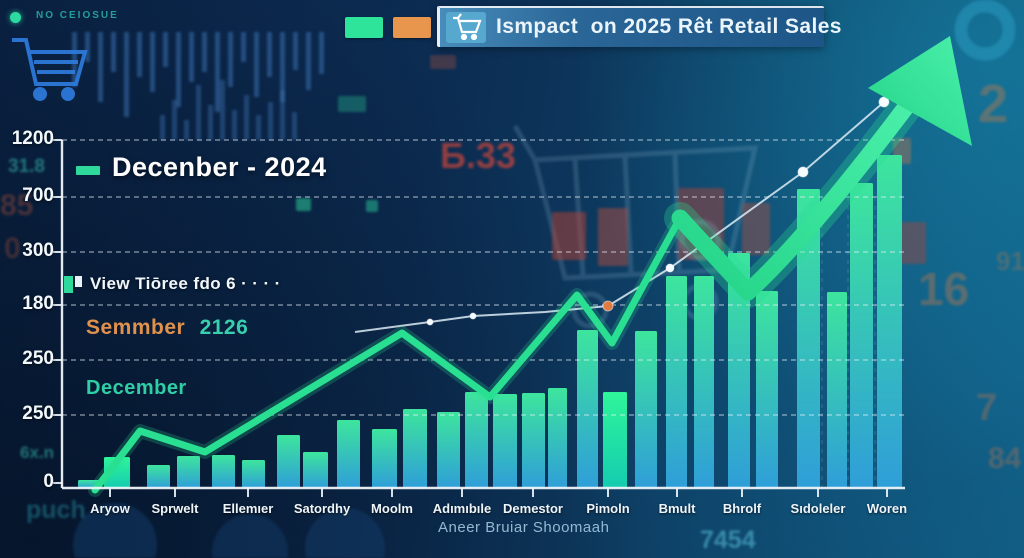  What do you see at coordinates (56, 510) in the screenshot?
I see `decor-glyph: puch` at bounding box center [56, 510].